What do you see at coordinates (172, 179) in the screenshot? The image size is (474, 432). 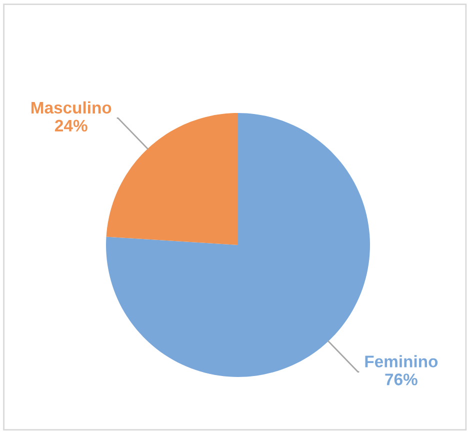 I see `pie-slice` at bounding box center [172, 179].